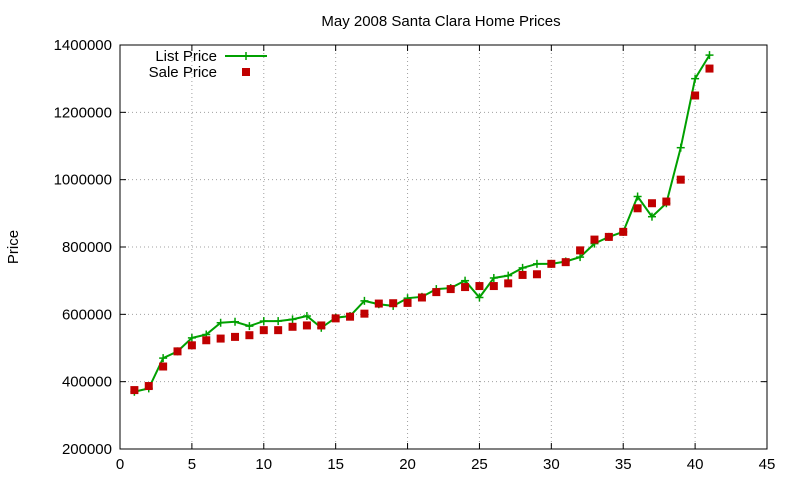 This screenshot has height=485, width=800. What do you see at coordinates (335, 464) in the screenshot?
I see `x-tick-label: 15` at bounding box center [335, 464].